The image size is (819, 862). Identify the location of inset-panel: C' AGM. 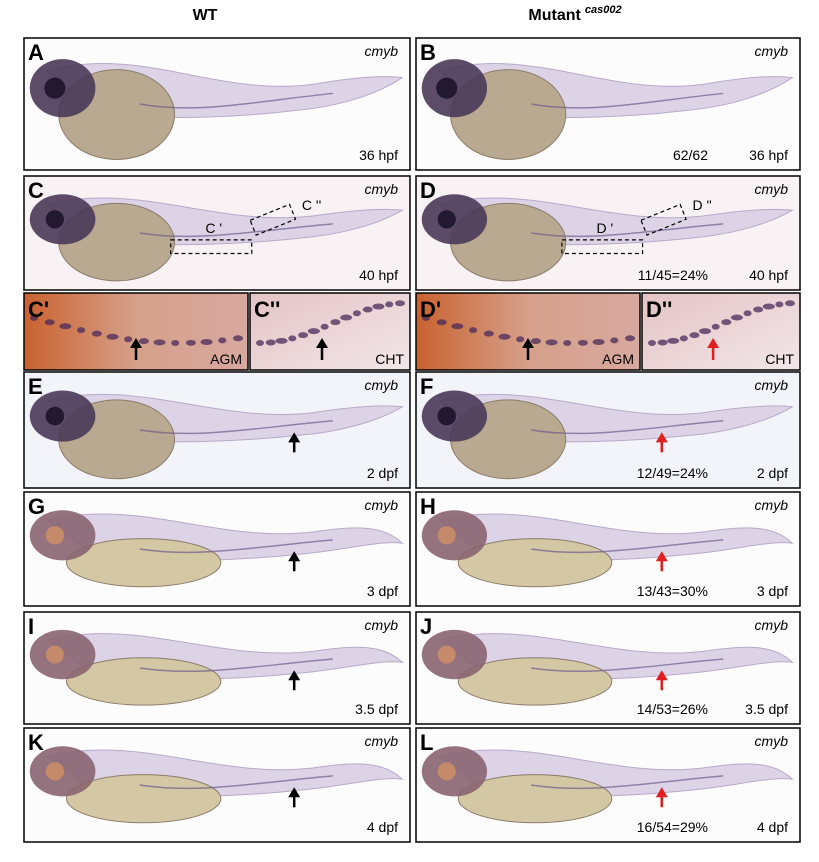
(136, 331).